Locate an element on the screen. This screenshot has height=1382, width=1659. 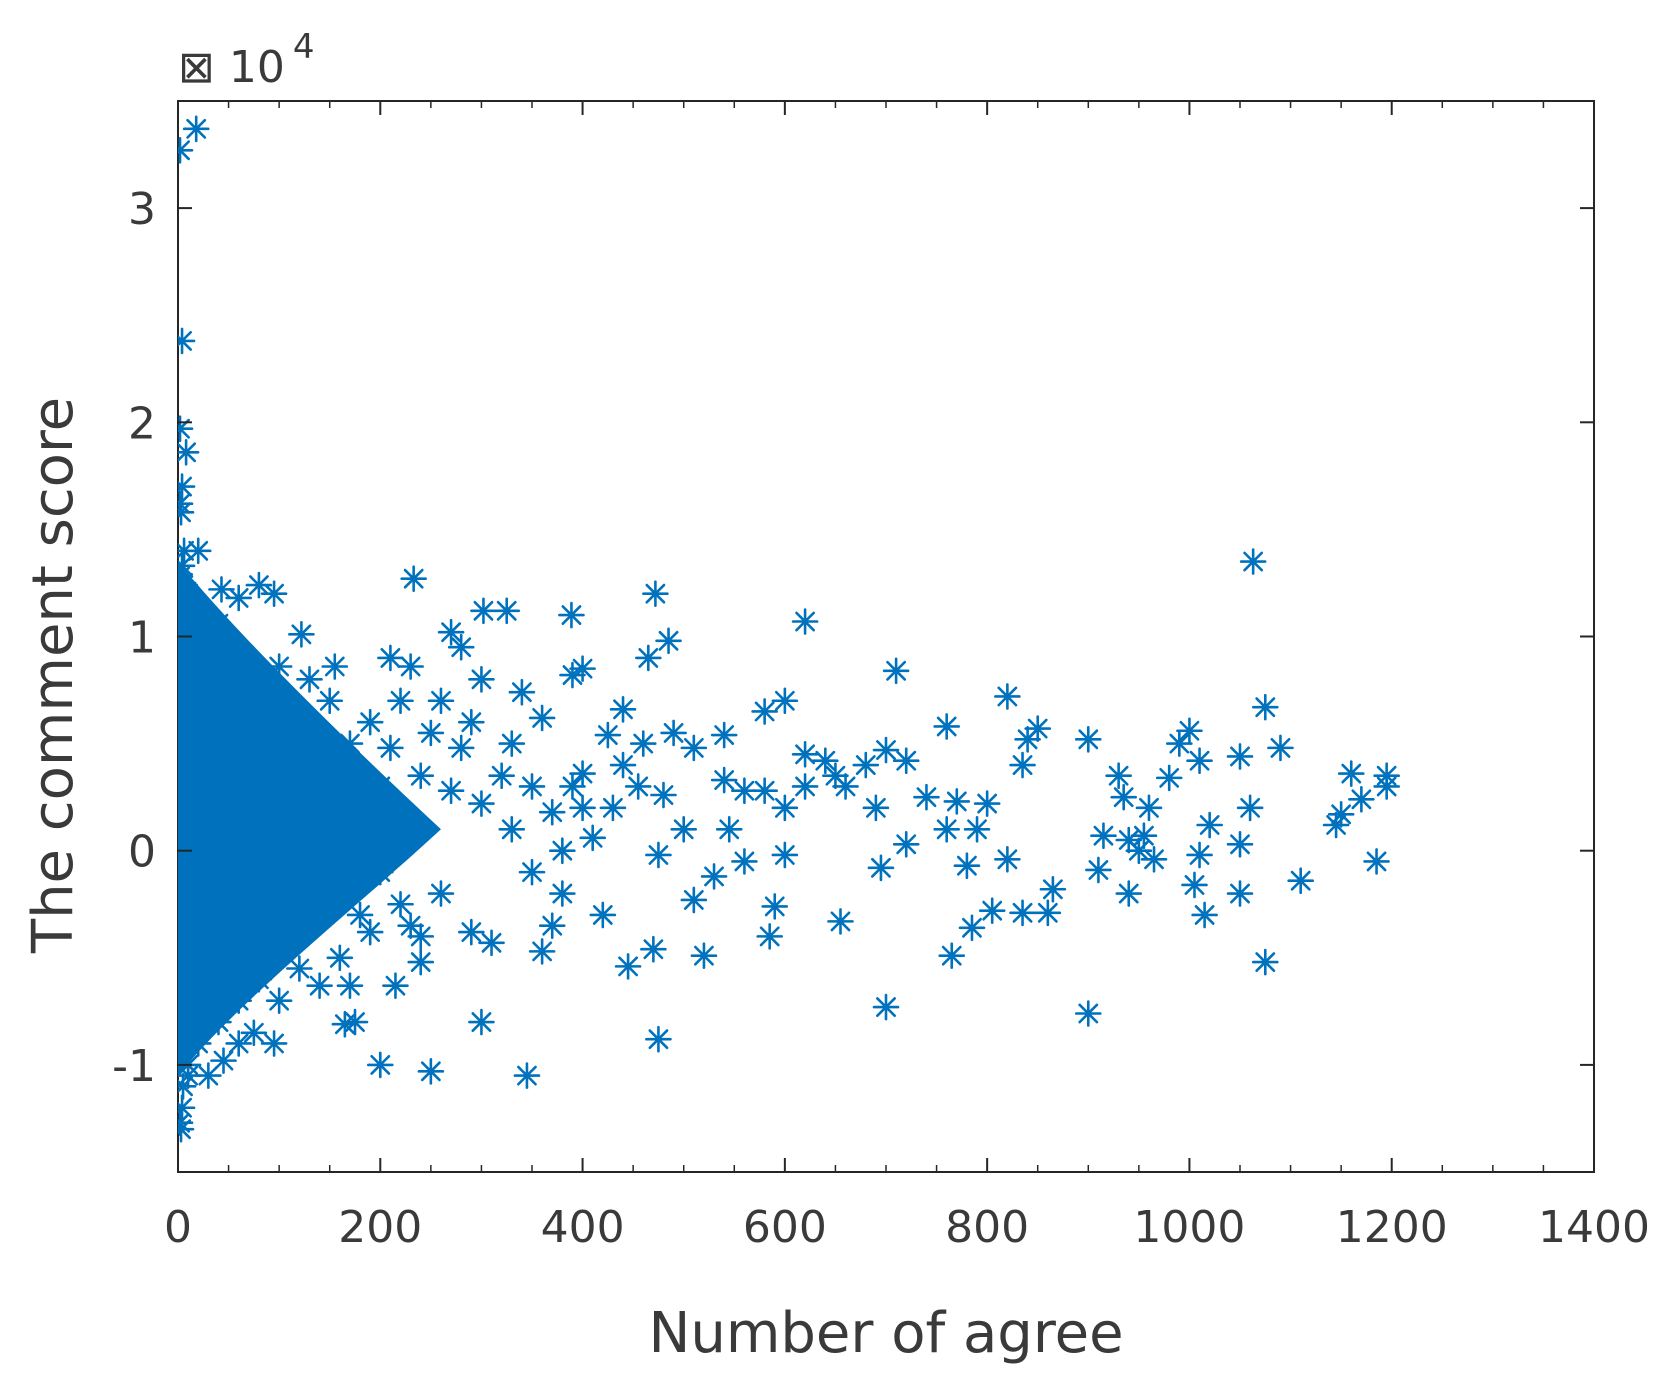
y-multiplier-exponent: 4 is located at coordinates (304, 47).